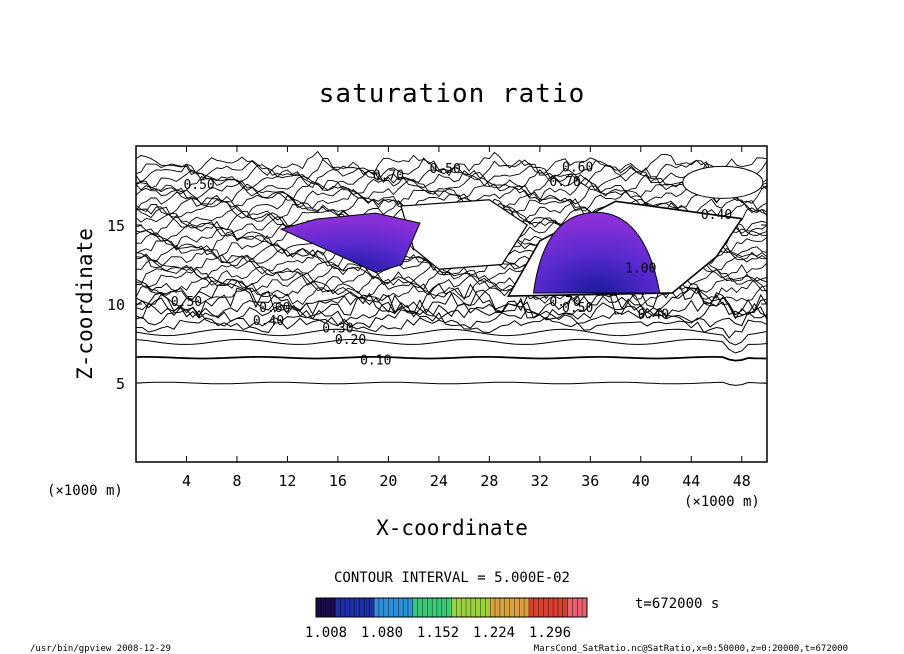  Describe the element at coordinates (338, 481) in the screenshot. I see `x-tick-label: 16` at that location.